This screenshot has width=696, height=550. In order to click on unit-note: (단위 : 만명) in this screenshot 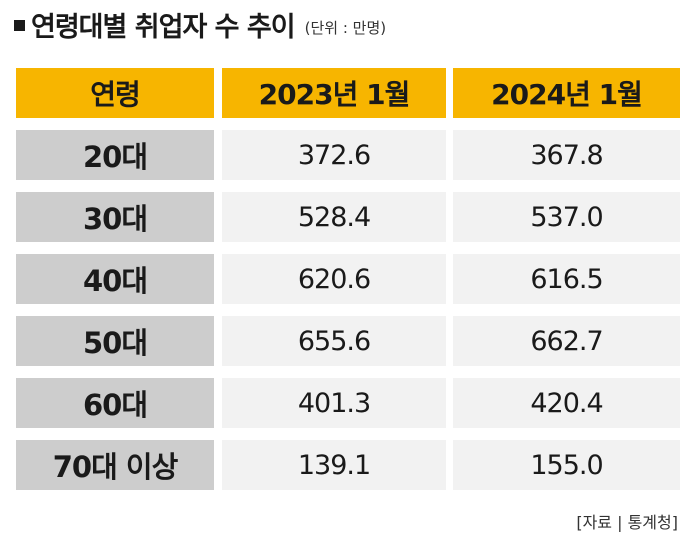, I will do `click(345, 27)`.